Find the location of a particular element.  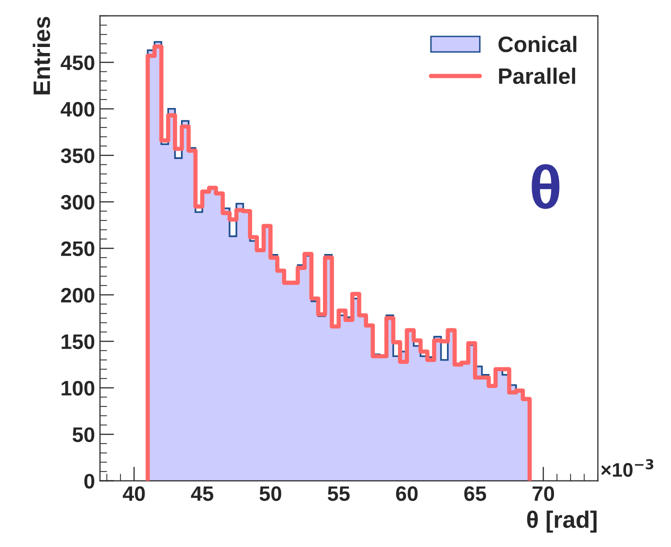

legend-label: Parallel is located at coordinates (537, 76).